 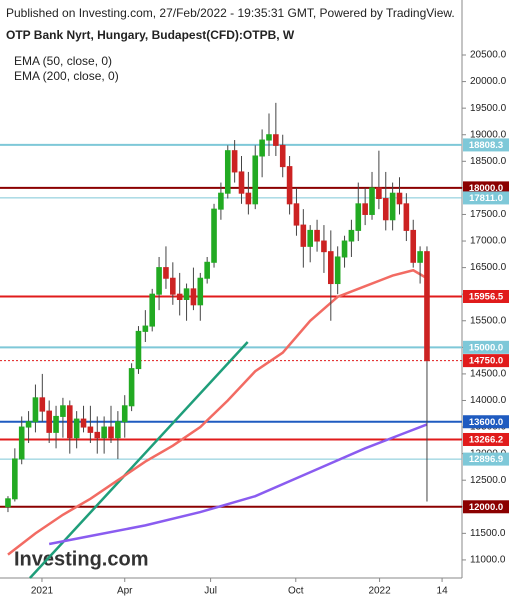 What do you see at coordinates (488, 108) in the screenshot?
I see `y-tick-label: 19500.0` at bounding box center [488, 108].